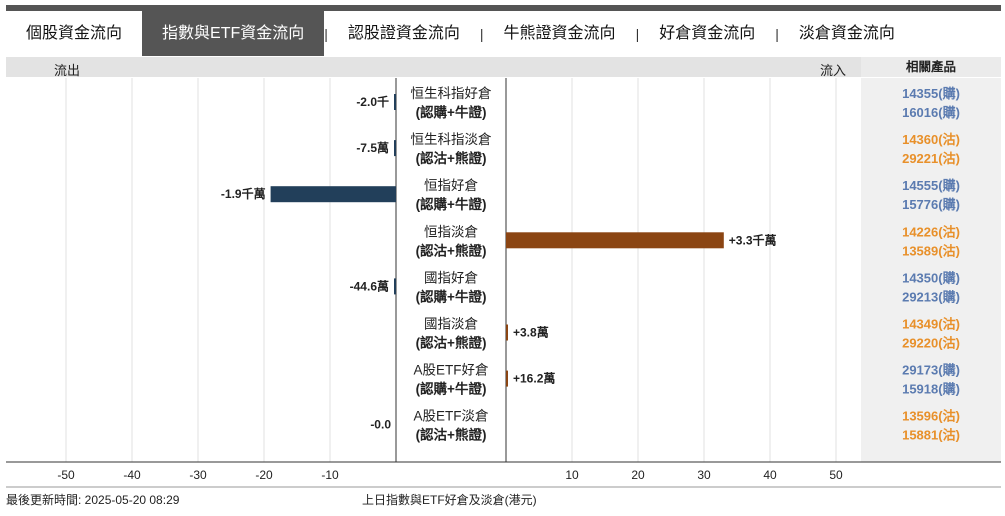 This screenshot has height=516, width=1005. Describe the element at coordinates (931, 158) in the screenshot. I see `product-link: 29221(沽)` at that location.